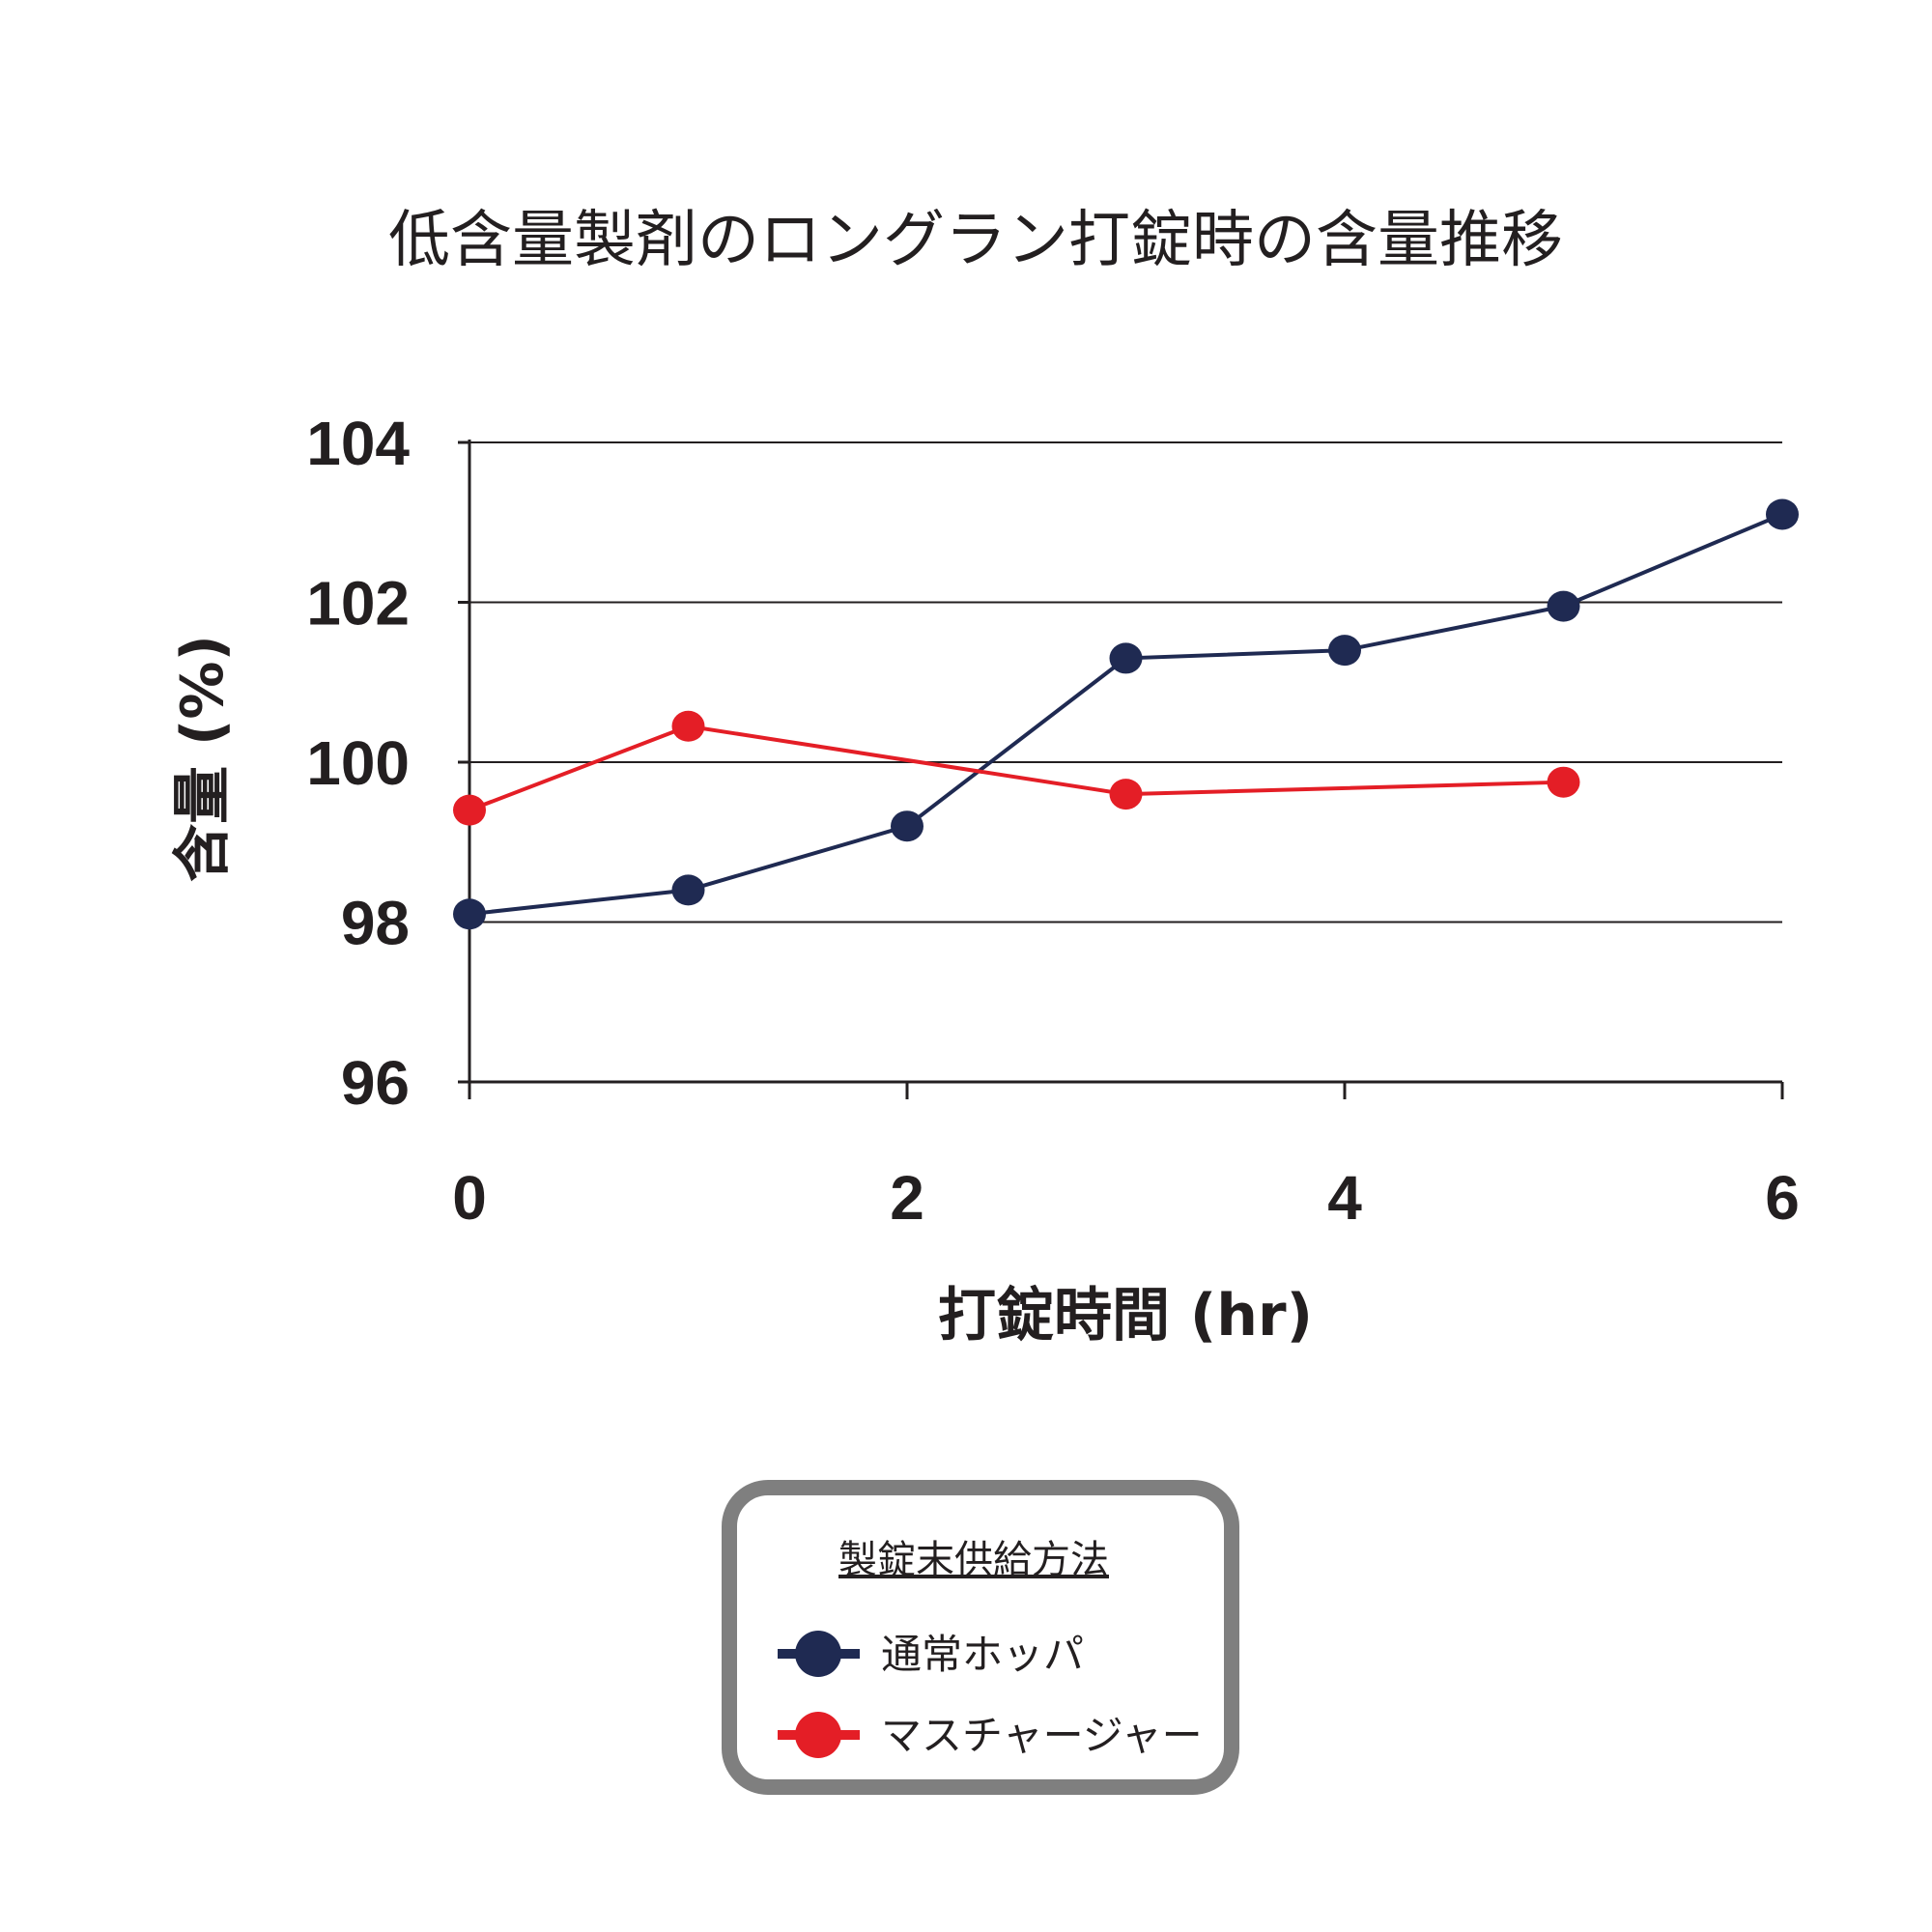  What do you see at coordinates (375, 923) in the screenshot?
I see `y-tick-label: 98` at bounding box center [375, 923].